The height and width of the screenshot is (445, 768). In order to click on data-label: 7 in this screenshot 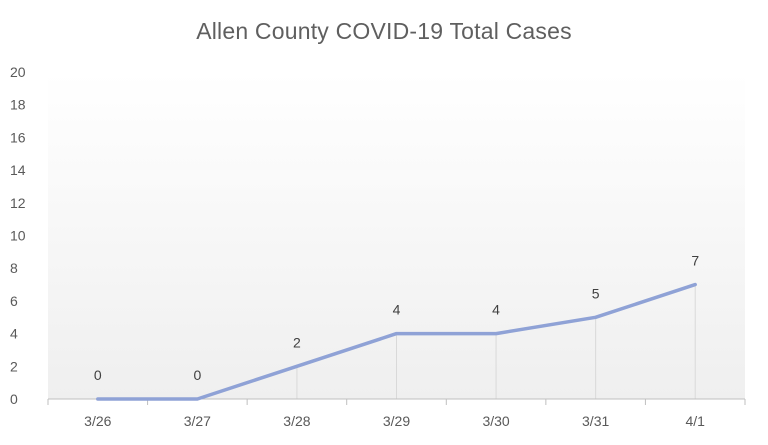, I will do `click(695, 261)`.